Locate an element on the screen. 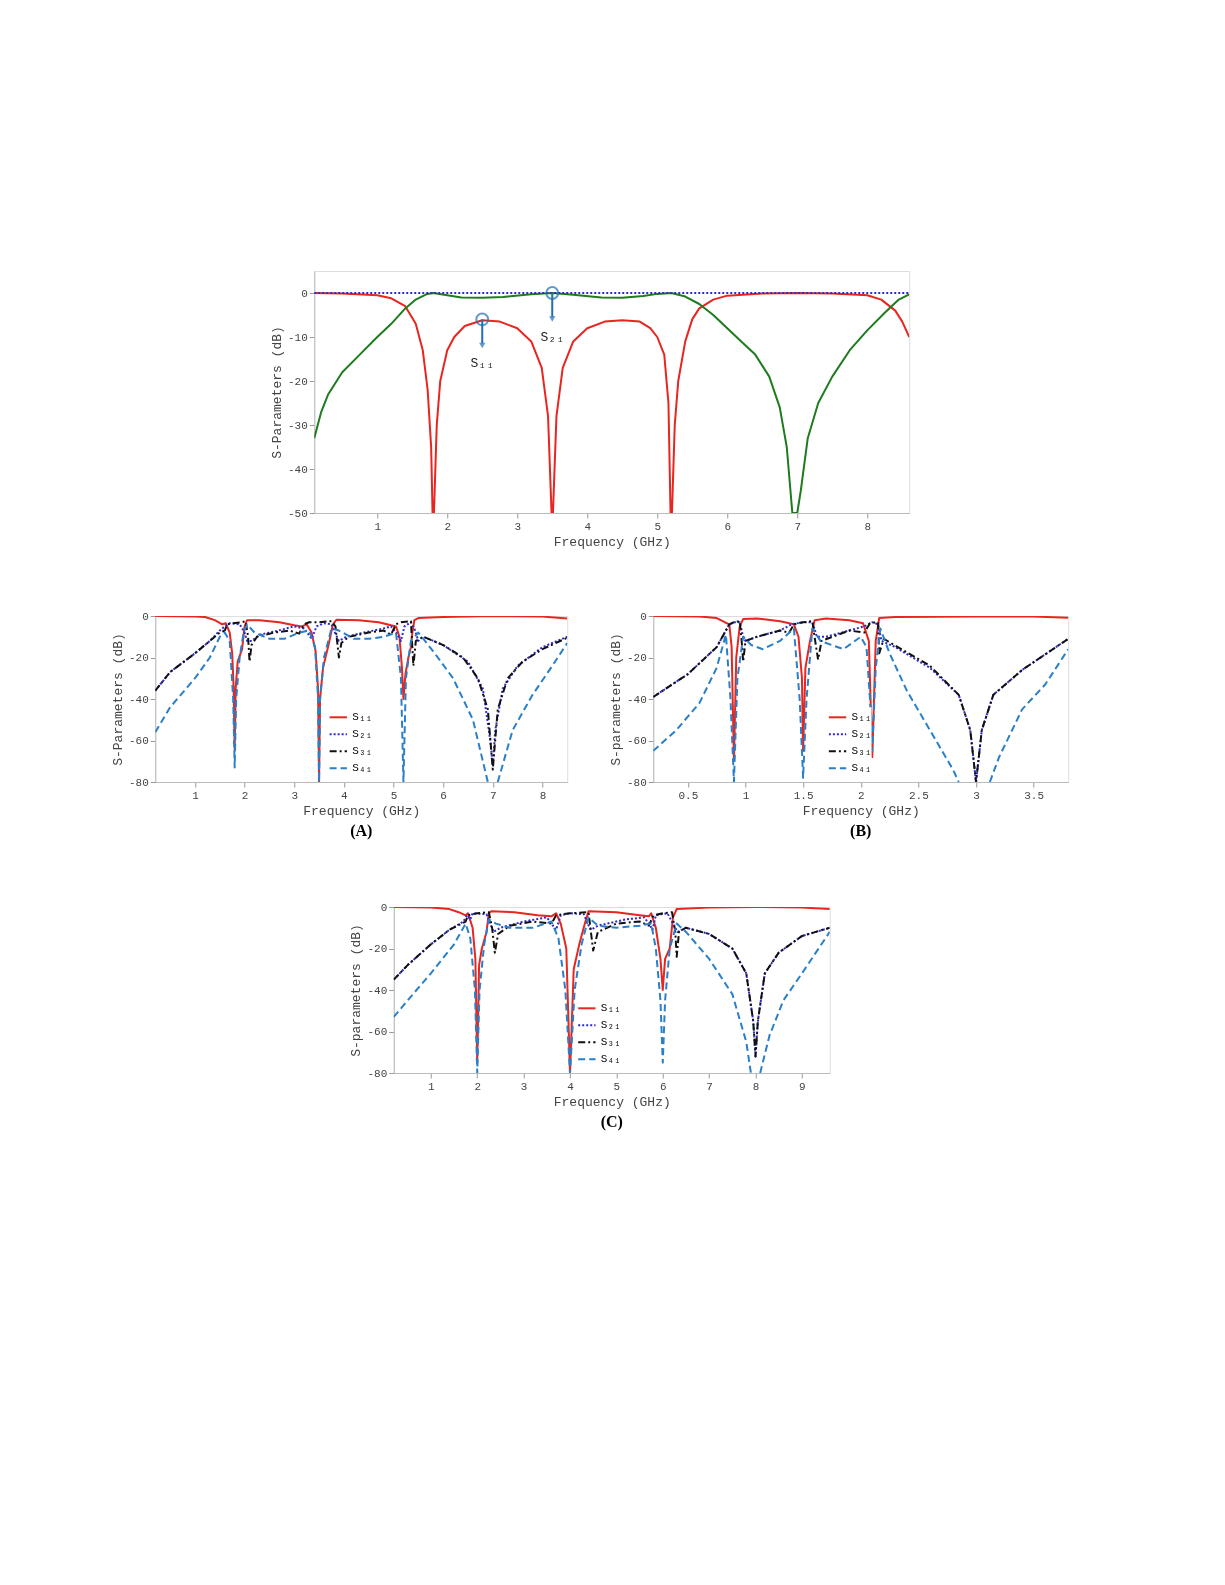  annotation: S₂₁ is located at coordinates (552, 337).